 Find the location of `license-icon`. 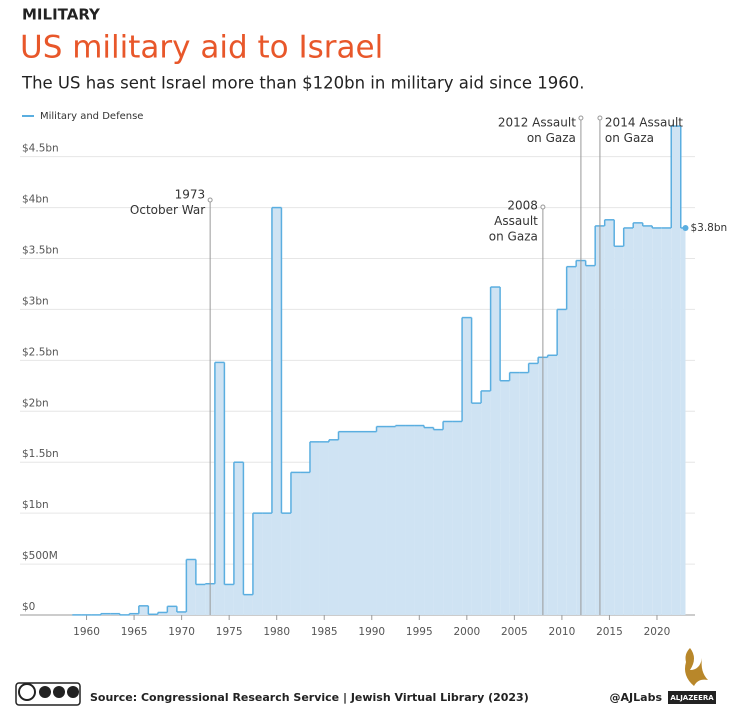

license-icon is located at coordinates (48, 694).